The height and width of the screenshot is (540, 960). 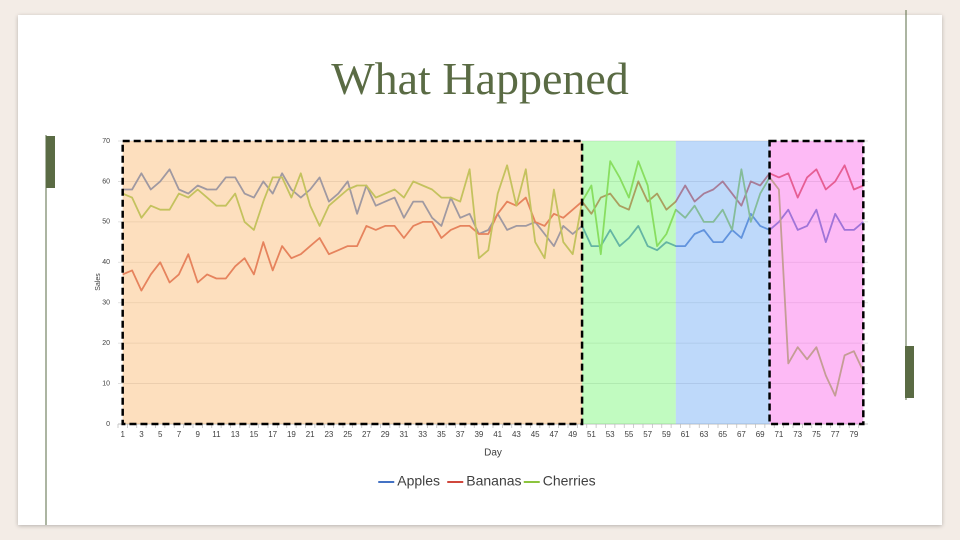 I want to click on legend-label: Apples, so click(x=418, y=481).